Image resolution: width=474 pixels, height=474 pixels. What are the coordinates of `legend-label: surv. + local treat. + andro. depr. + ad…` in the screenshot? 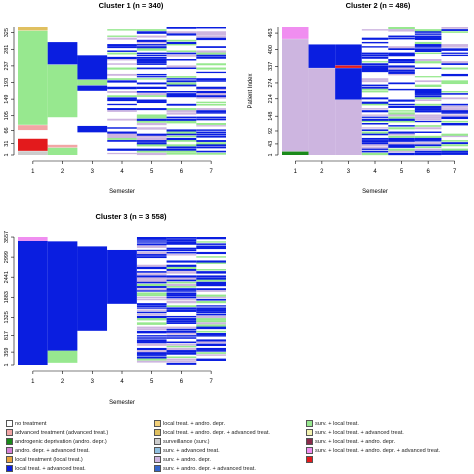 It's located at (378, 451).